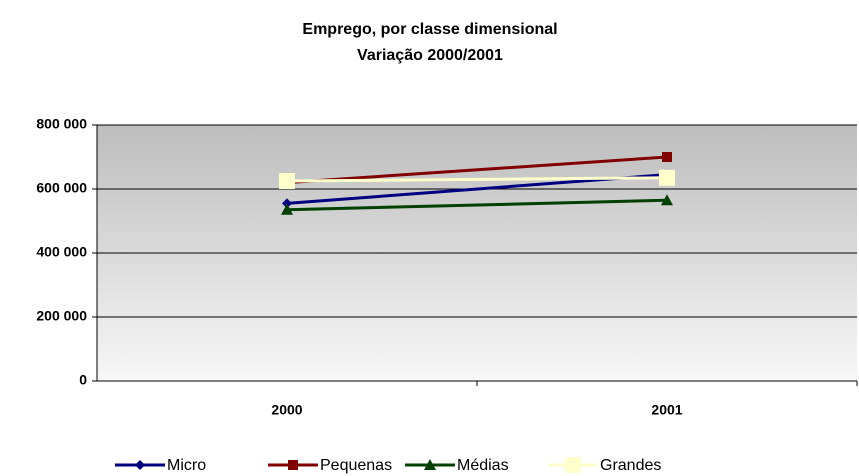 The width and height of the screenshot is (859, 476). What do you see at coordinates (61, 188) in the screenshot?
I see `y-tick-label: 600 000` at bounding box center [61, 188].